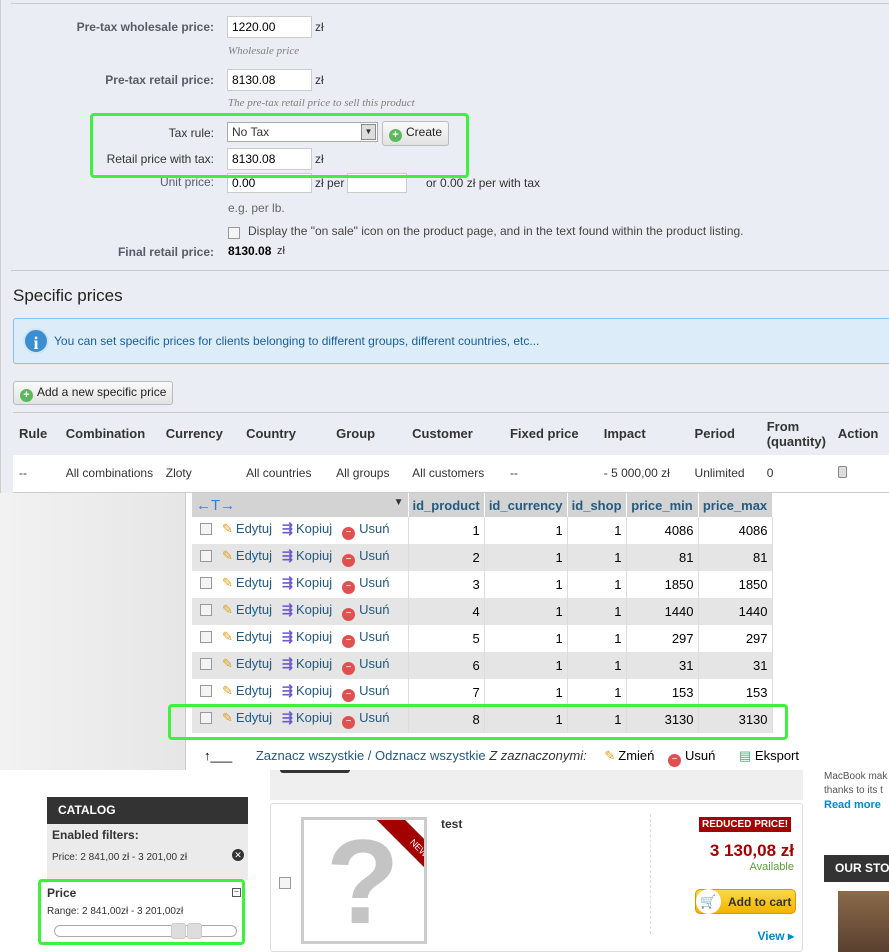  I want to click on add-to-cart-button: 🛒 Add to cart, so click(745, 901).